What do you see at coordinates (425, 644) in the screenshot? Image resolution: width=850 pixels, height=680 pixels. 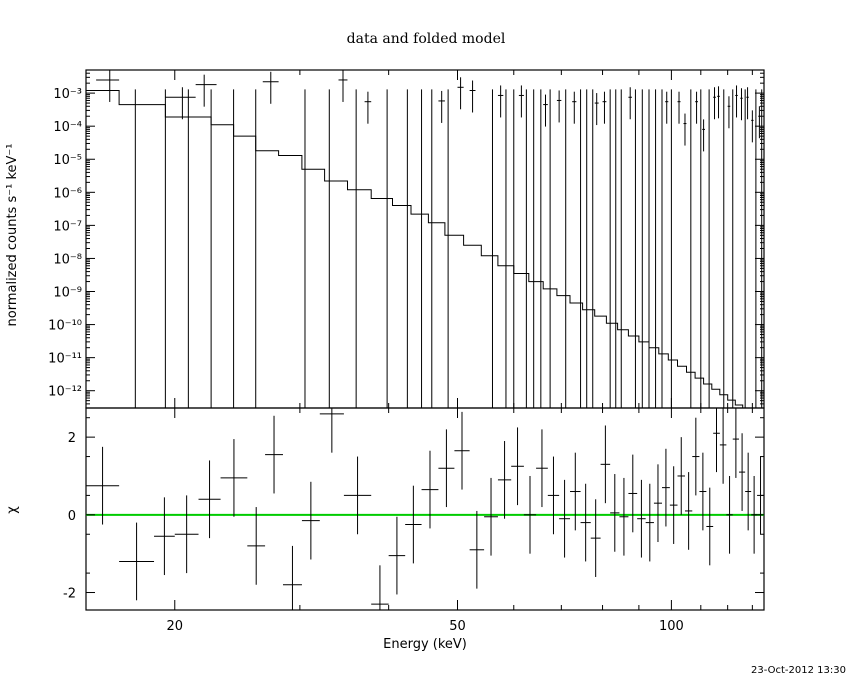 I see `x-axis-label: Energy (keV)` at bounding box center [425, 644].